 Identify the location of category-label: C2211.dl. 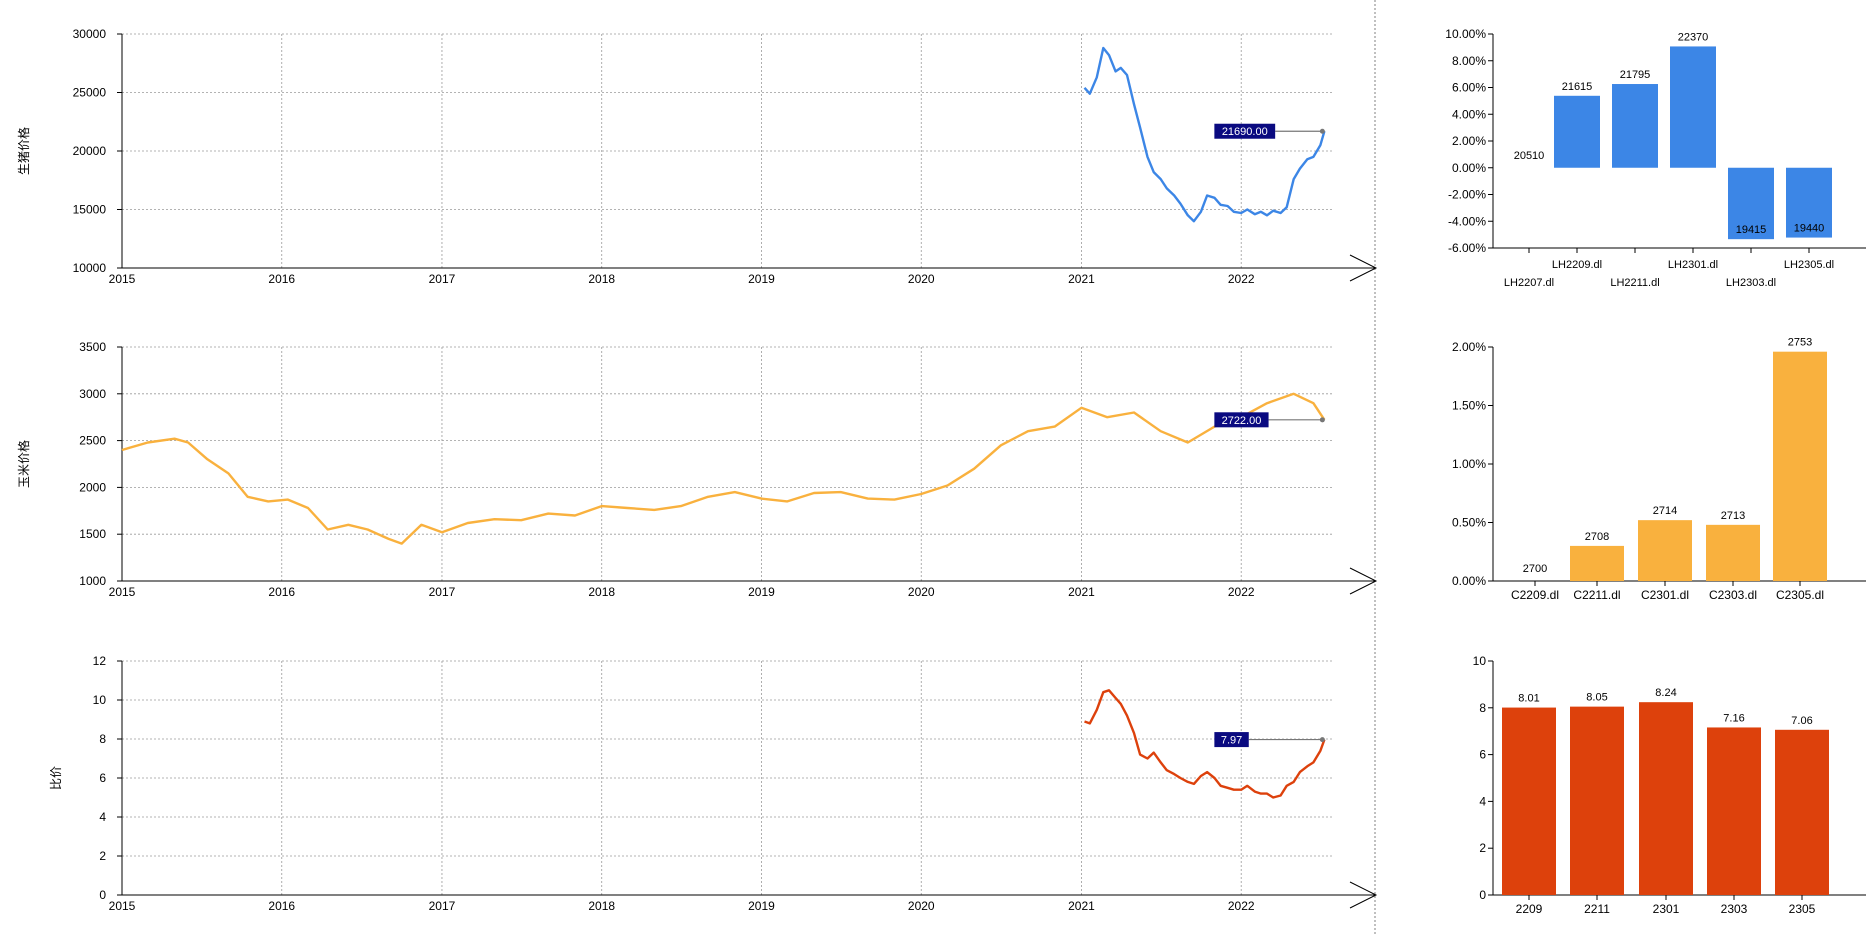
(1596, 595).